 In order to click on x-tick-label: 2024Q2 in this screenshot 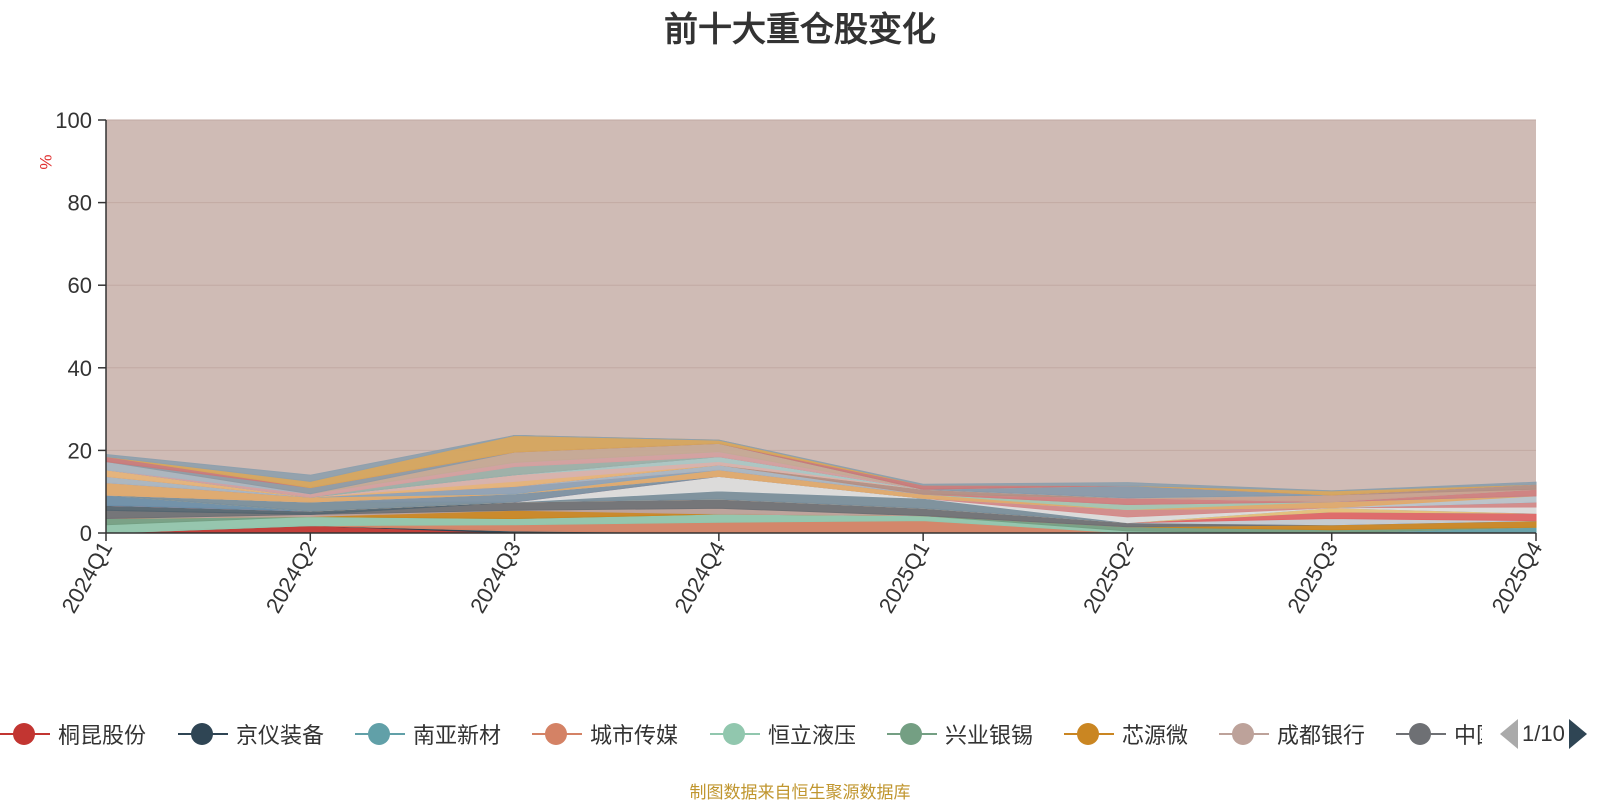, I will do `click(291, 577)`.